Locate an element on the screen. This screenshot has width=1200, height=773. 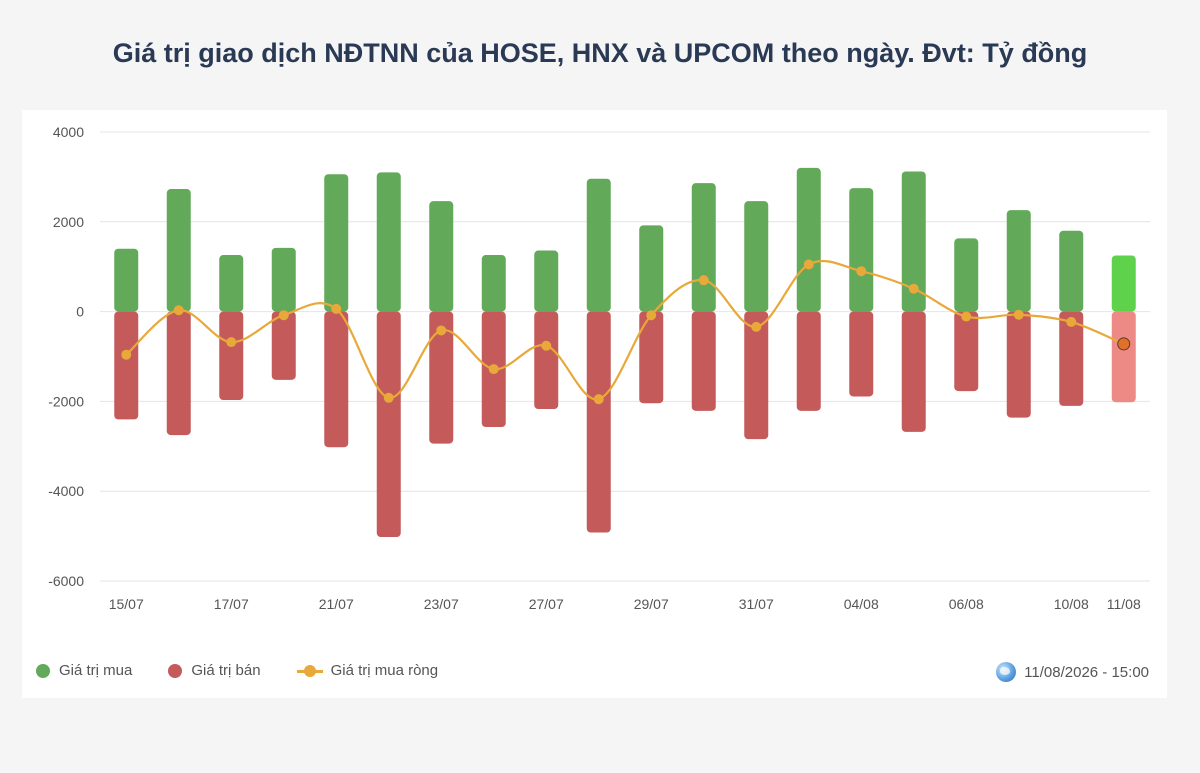
y-tick-label: 4000 is located at coordinates (68, 132).